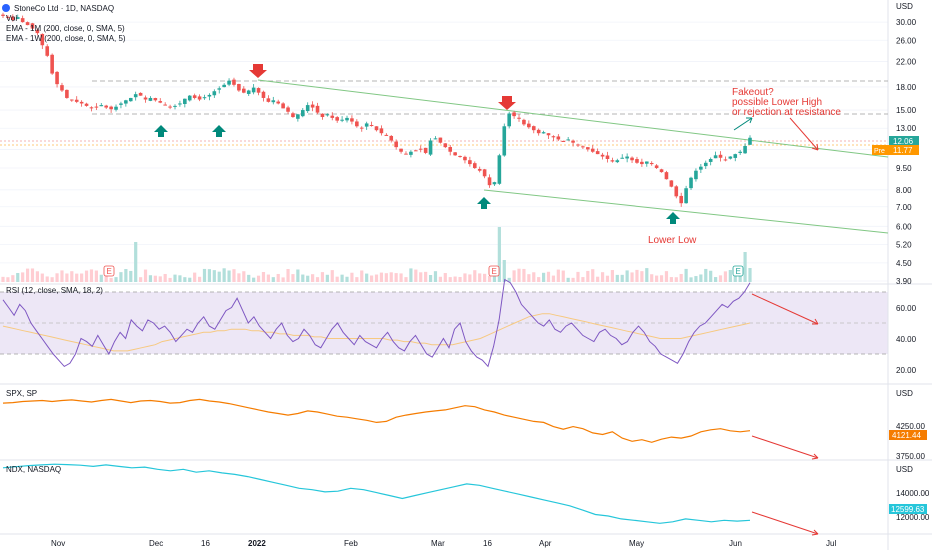 The width and height of the screenshot is (932, 550). I want to click on annotation-rejection: or rejection at resistance, so click(786, 112).